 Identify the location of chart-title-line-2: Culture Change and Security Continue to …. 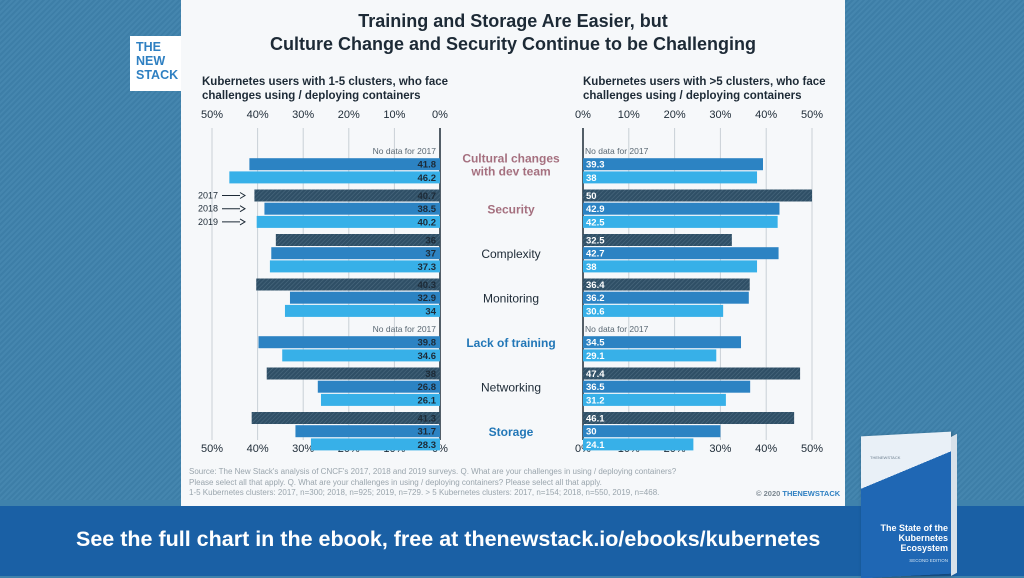
(513, 44).